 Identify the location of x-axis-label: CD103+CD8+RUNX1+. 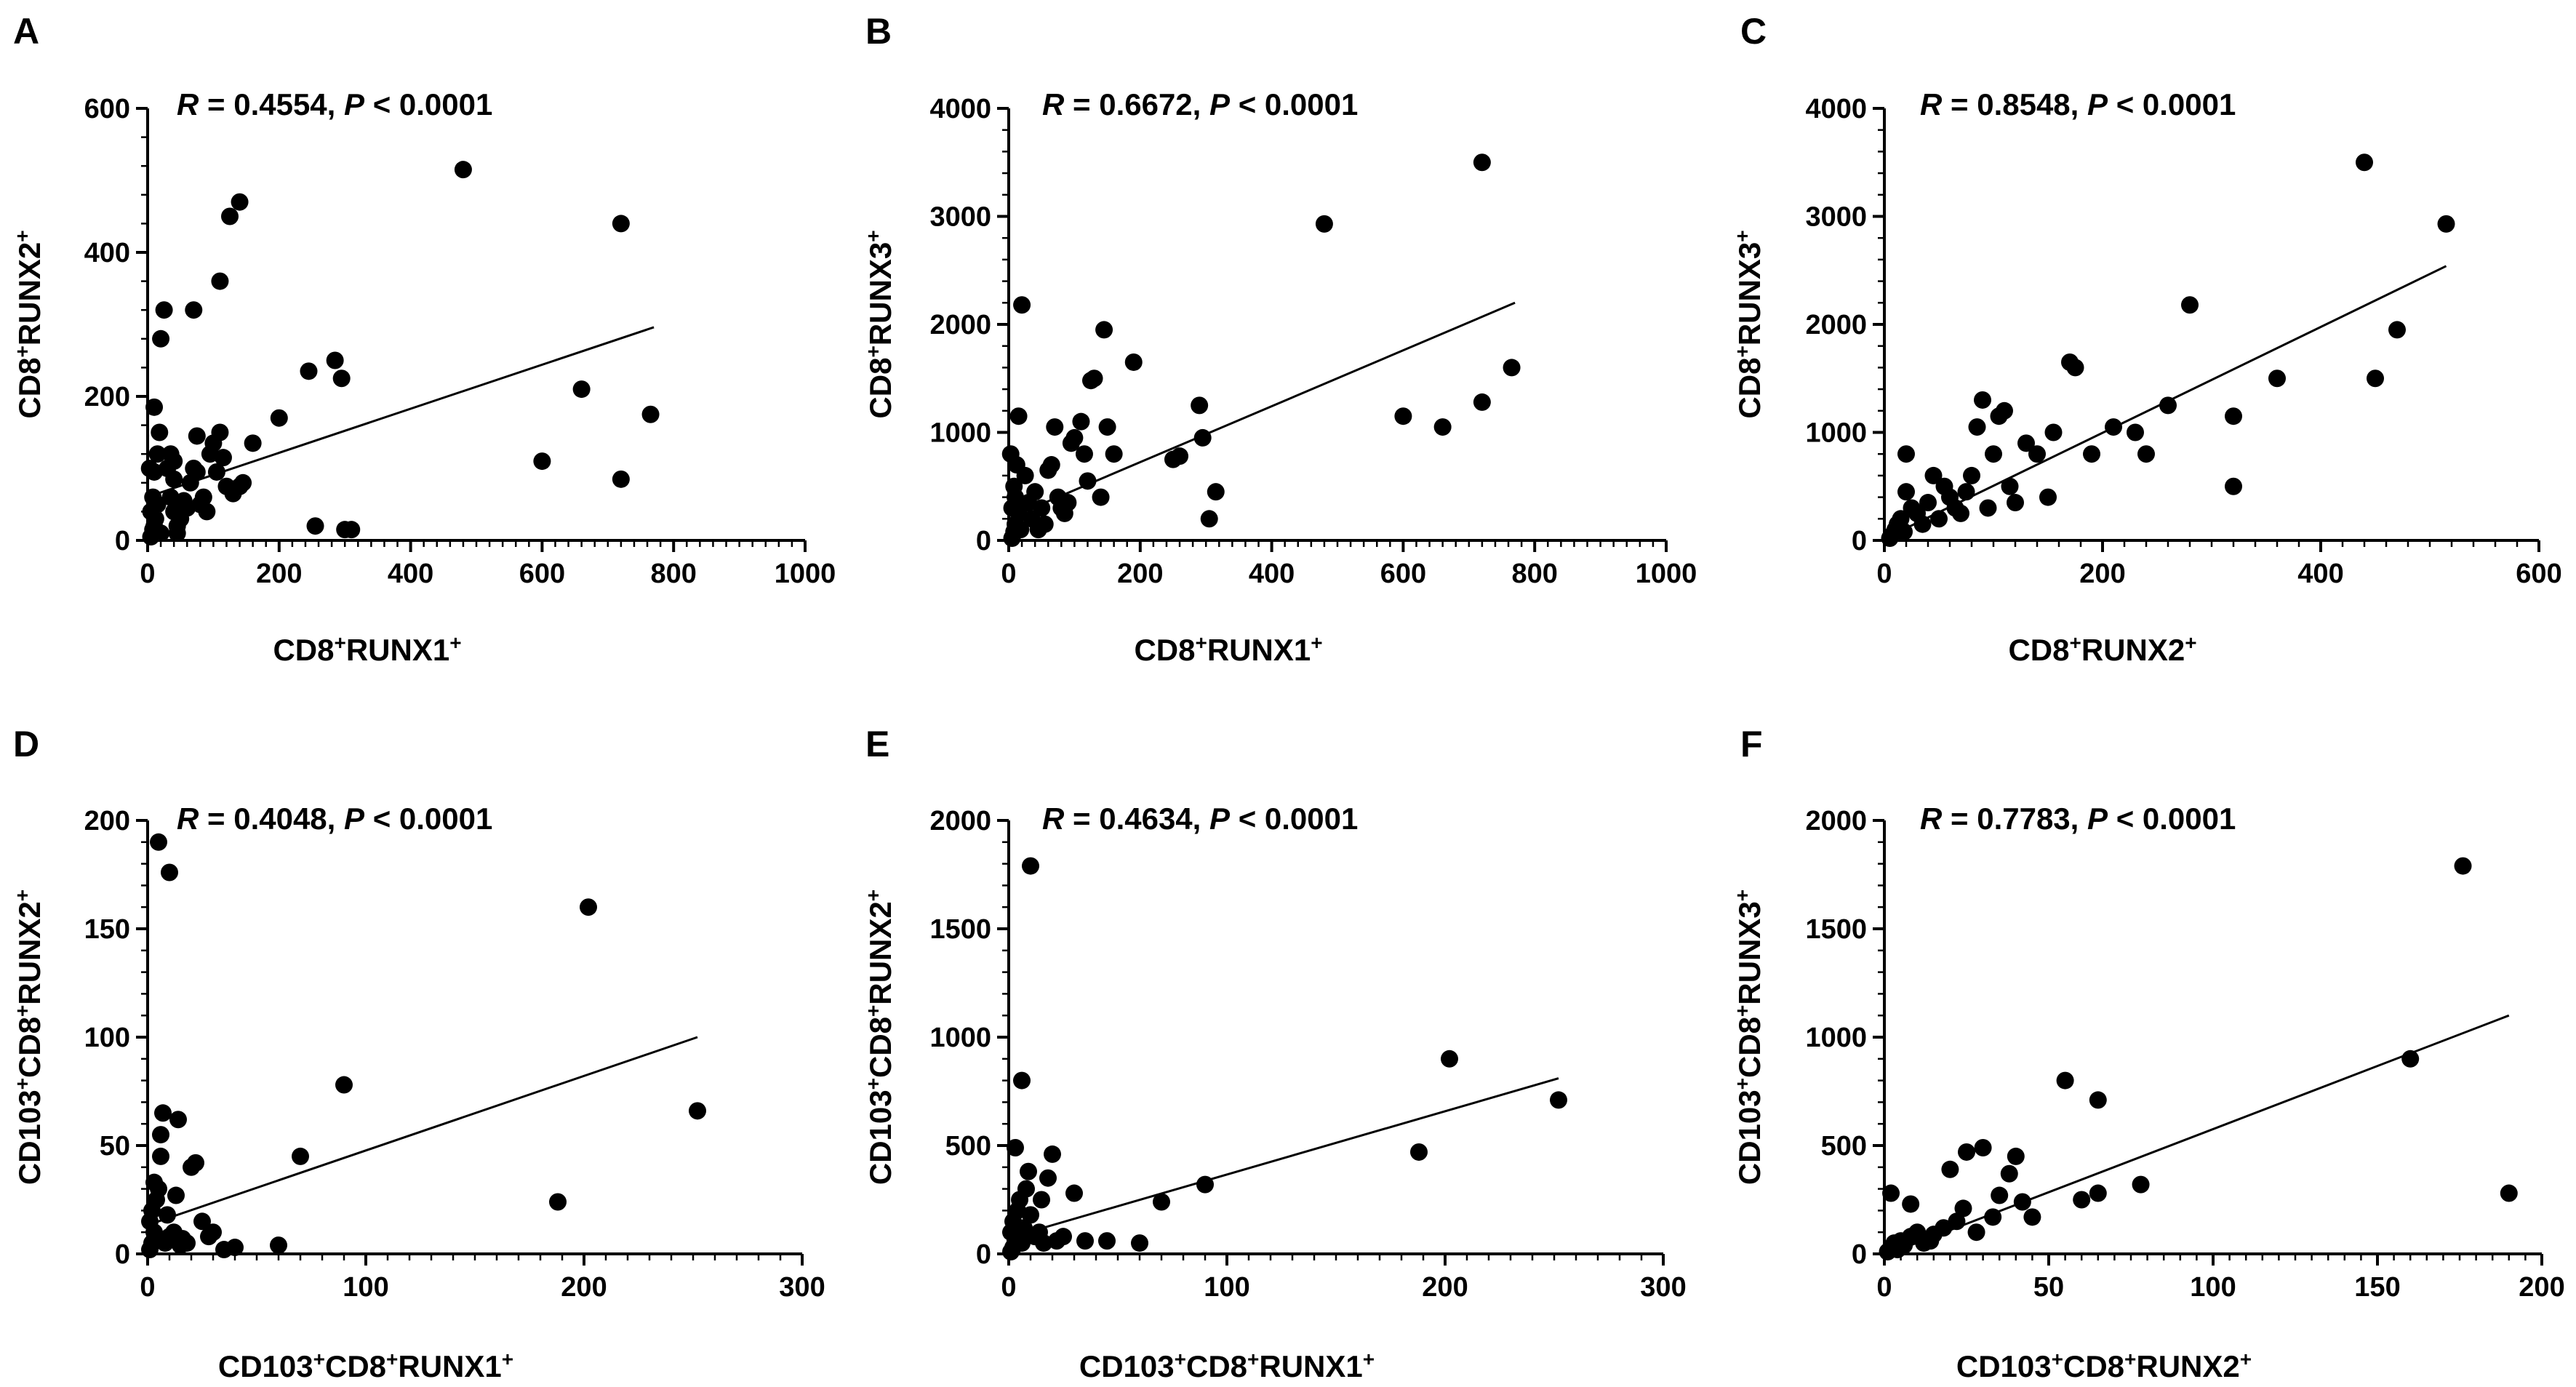
(1227, 1366).